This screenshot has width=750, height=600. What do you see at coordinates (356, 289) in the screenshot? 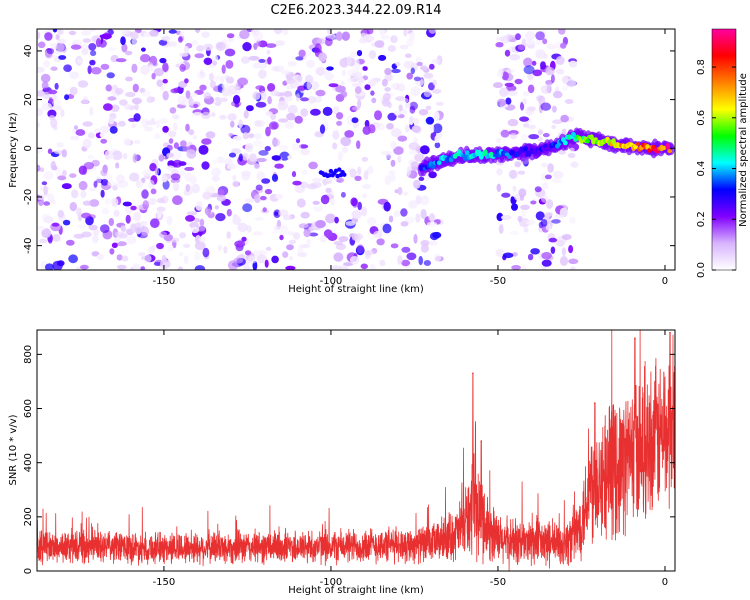
I see `spectrogram-x-label: Height of straight line (km)` at bounding box center [356, 289].